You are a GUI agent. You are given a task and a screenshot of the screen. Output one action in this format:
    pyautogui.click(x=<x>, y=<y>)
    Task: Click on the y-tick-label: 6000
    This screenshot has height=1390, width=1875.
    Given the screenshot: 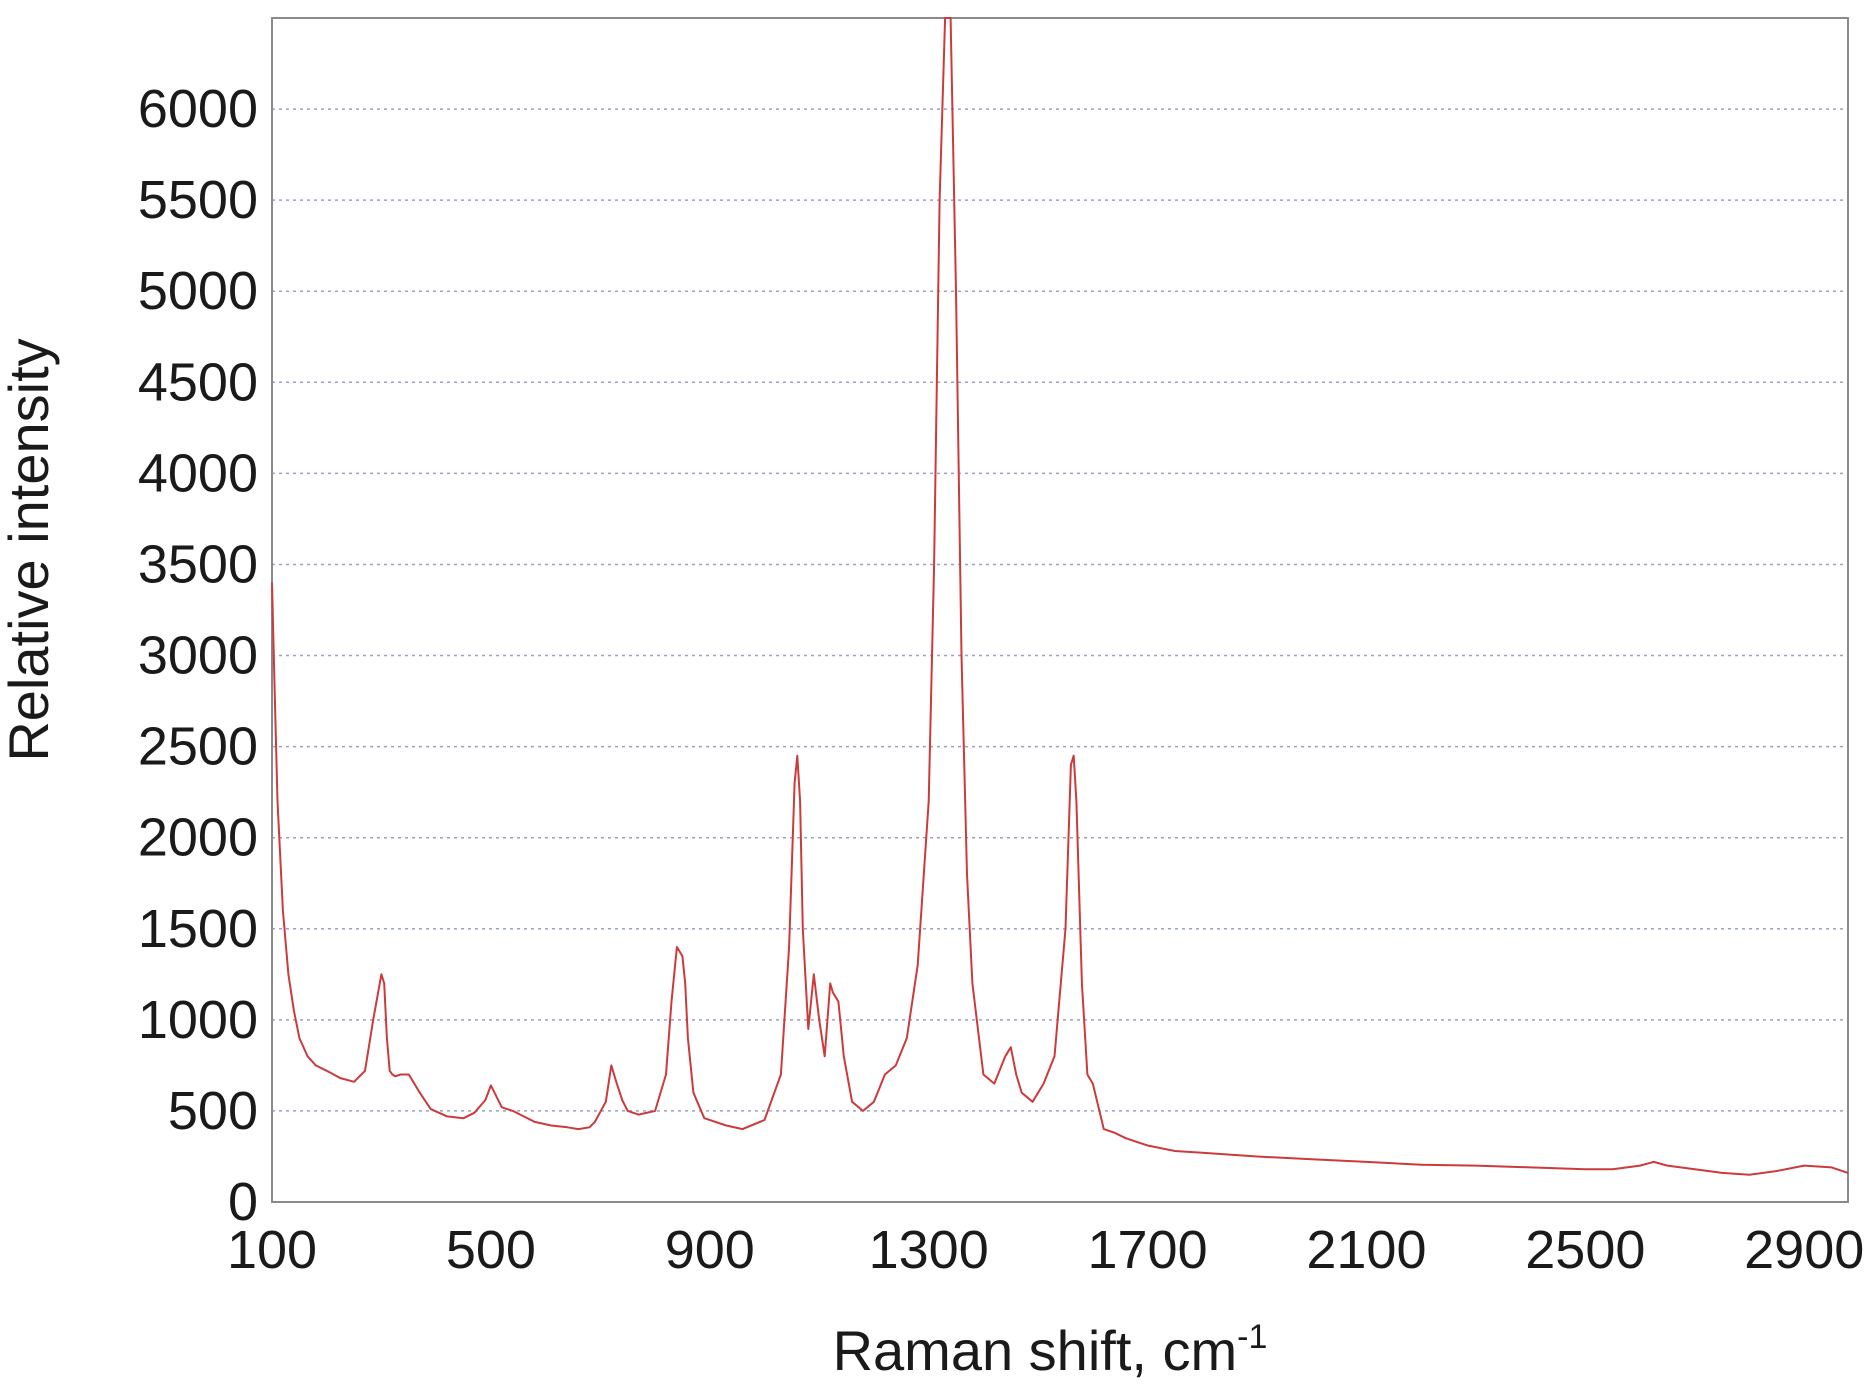 What is the action you would take?
    pyautogui.click(x=198, y=109)
    